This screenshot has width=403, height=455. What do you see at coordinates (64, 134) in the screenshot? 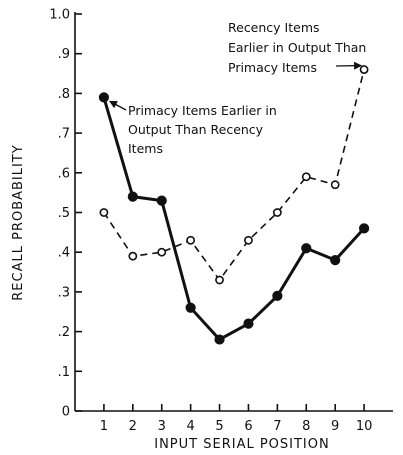
I see `y-tick-label: .7` at bounding box center [64, 134].